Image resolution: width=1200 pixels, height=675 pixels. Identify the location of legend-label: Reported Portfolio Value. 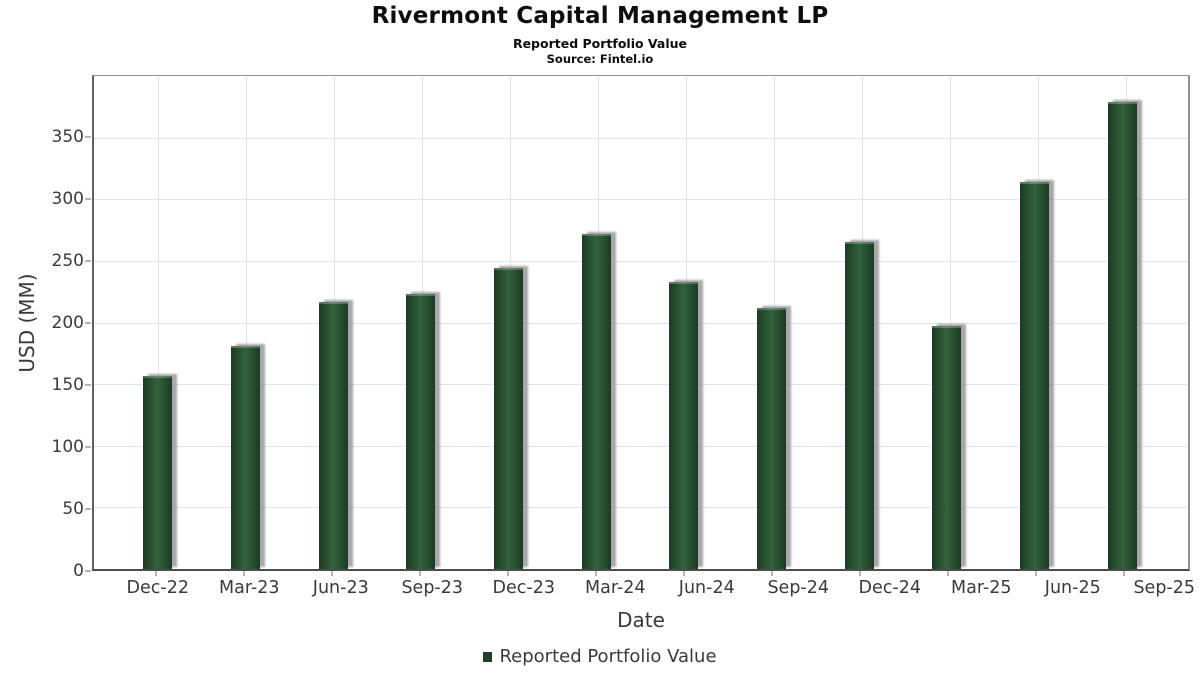
(608, 656).